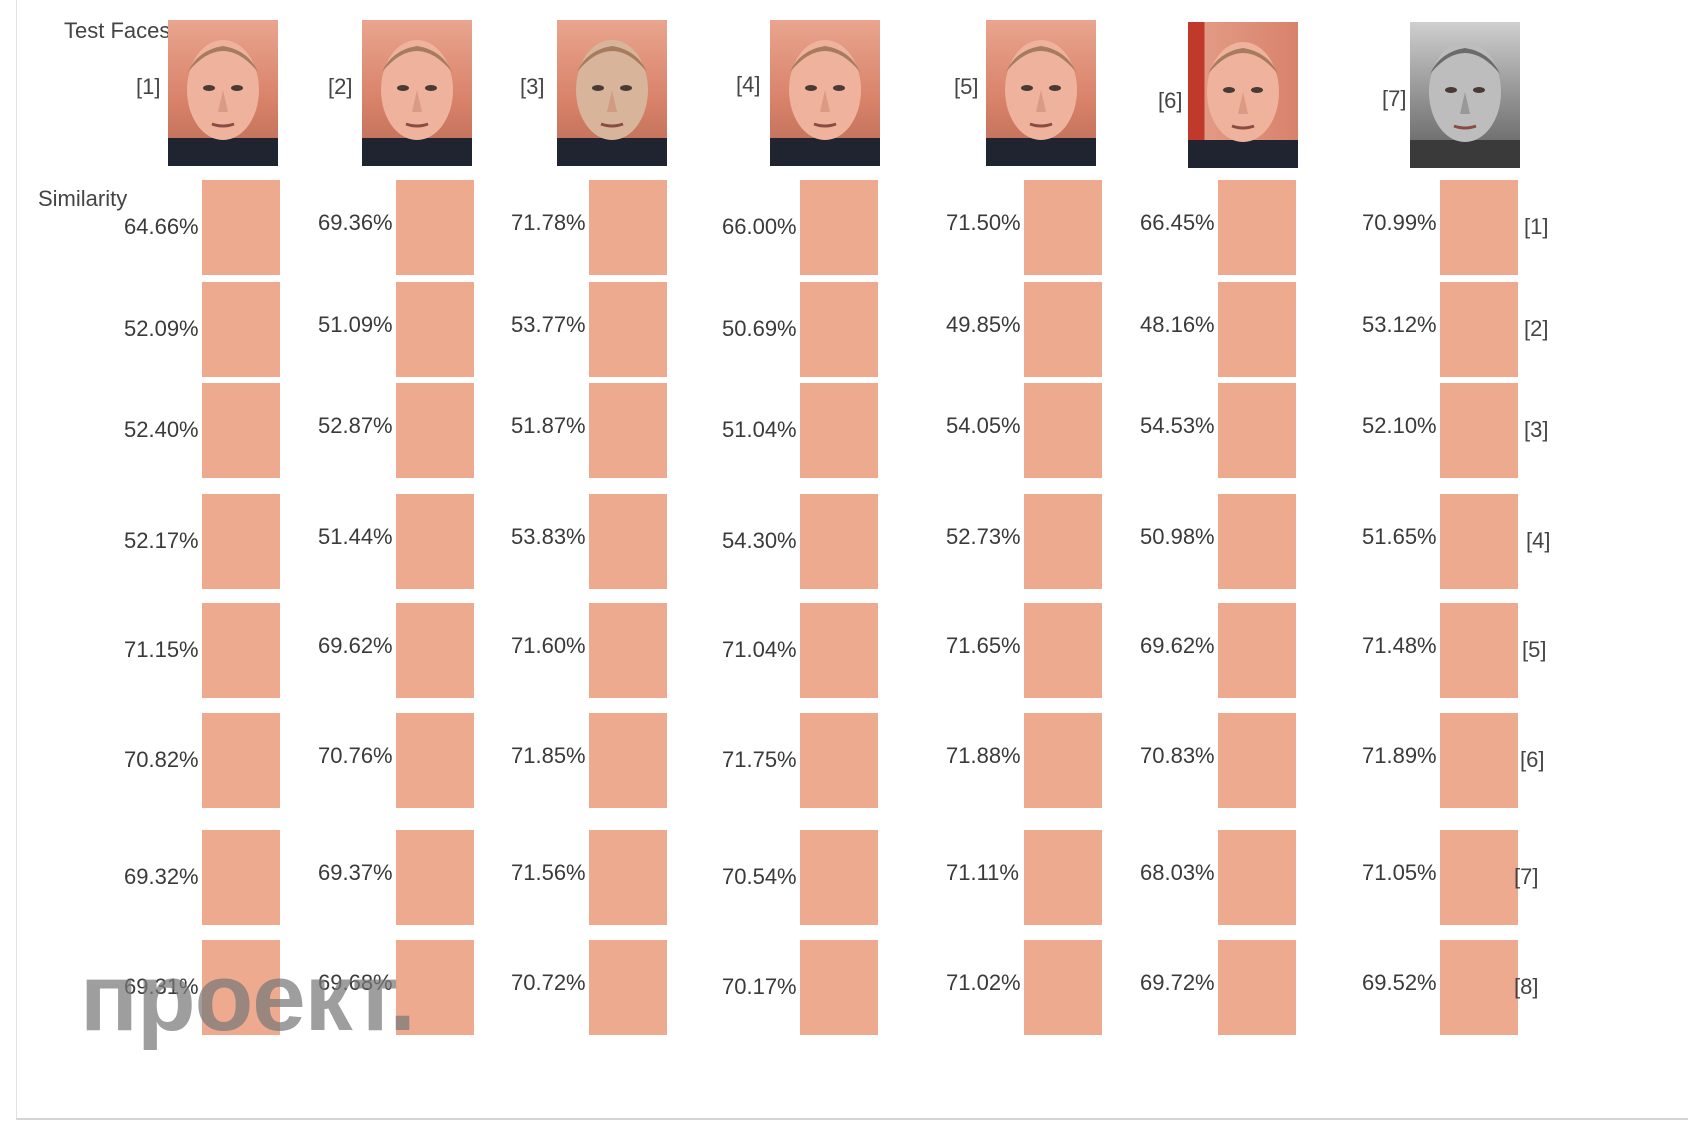  Describe the element at coordinates (983, 645) in the screenshot. I see `similarity-value: 71.65%` at that location.